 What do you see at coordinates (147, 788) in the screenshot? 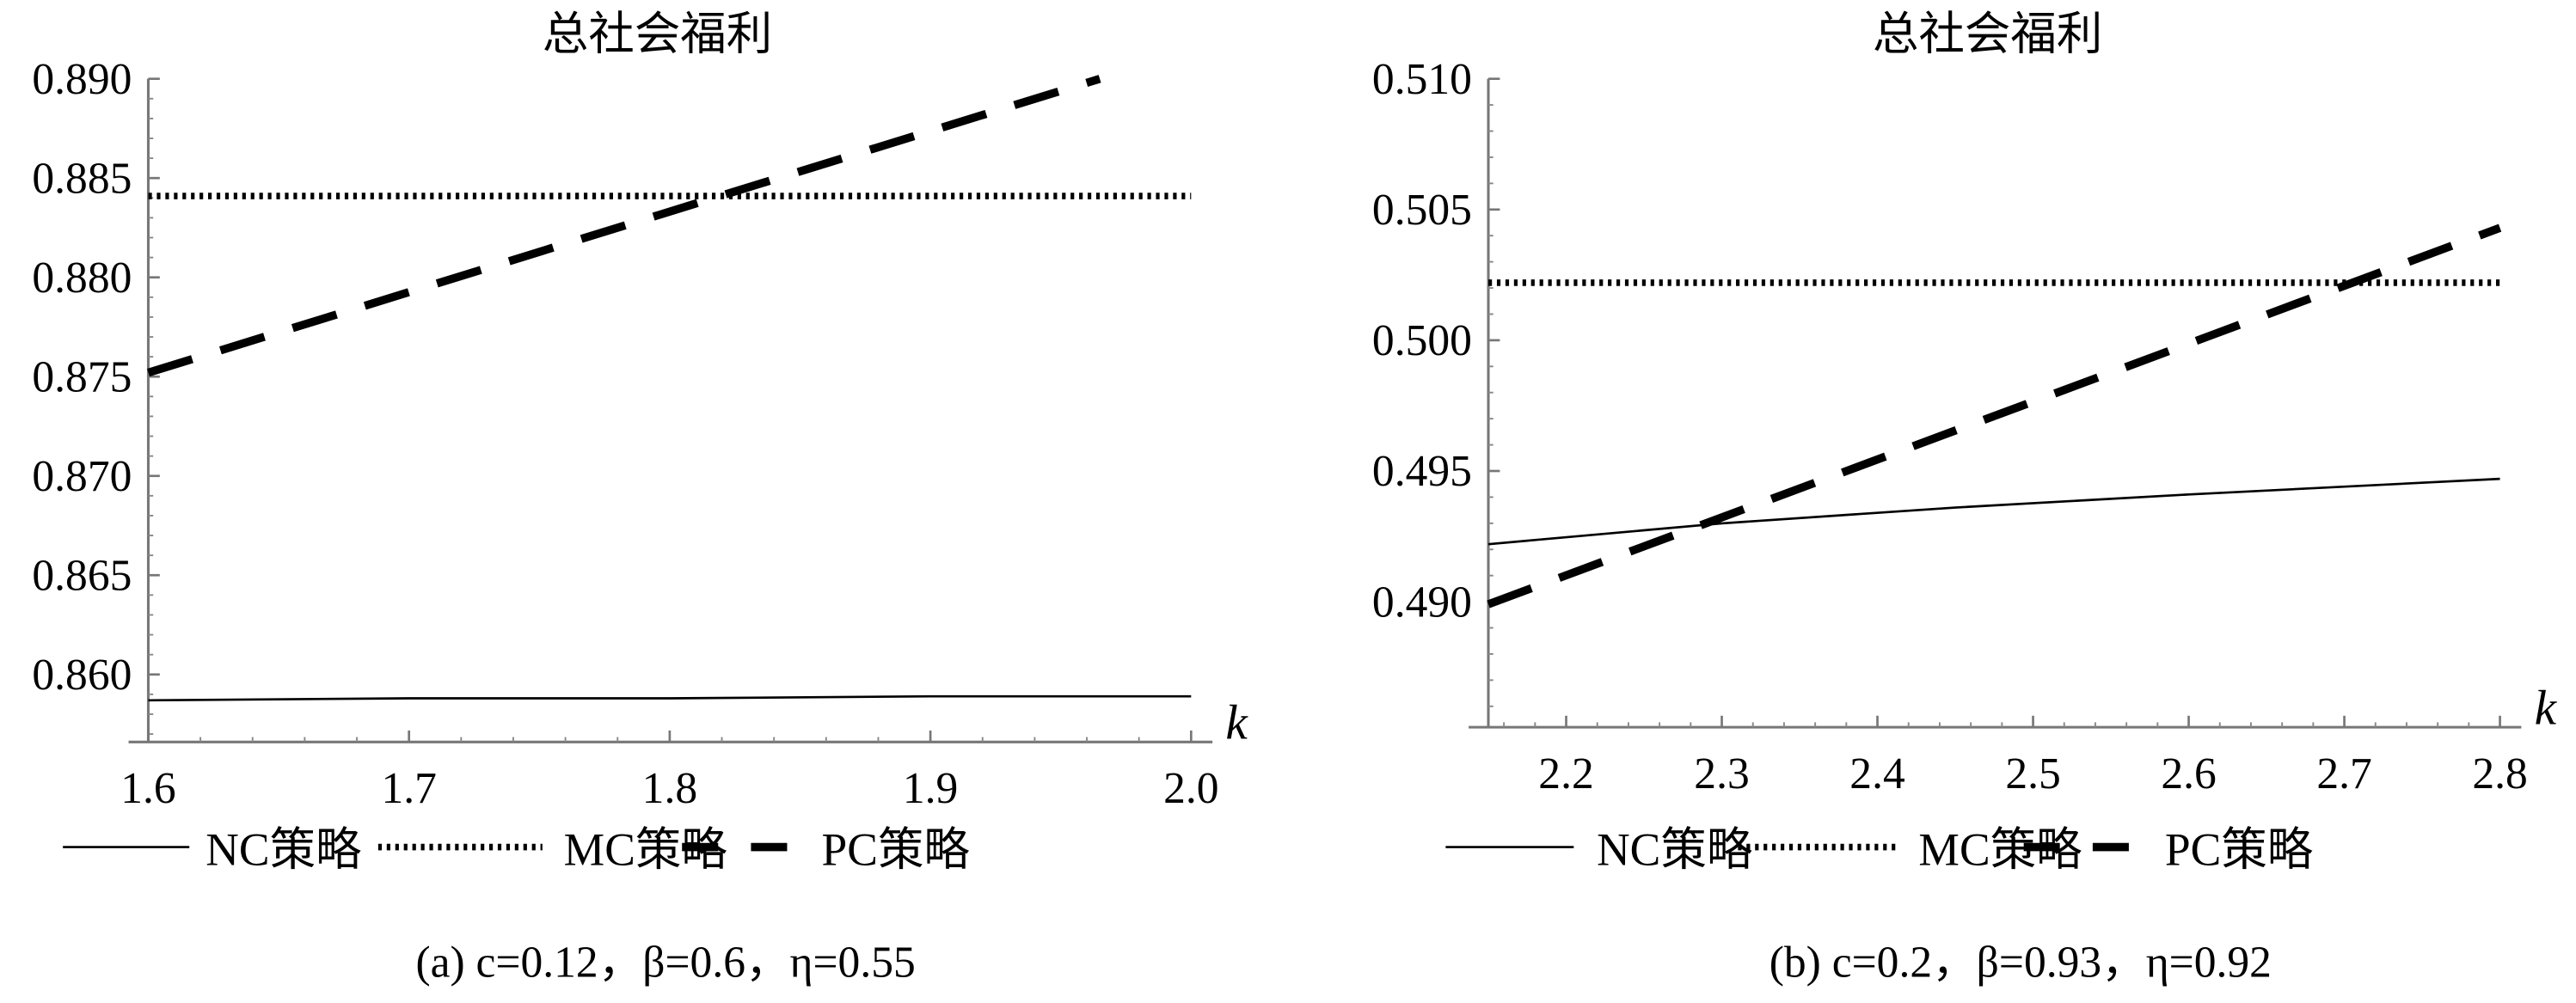
I see `x-tick-label: 1.6` at bounding box center [147, 788].